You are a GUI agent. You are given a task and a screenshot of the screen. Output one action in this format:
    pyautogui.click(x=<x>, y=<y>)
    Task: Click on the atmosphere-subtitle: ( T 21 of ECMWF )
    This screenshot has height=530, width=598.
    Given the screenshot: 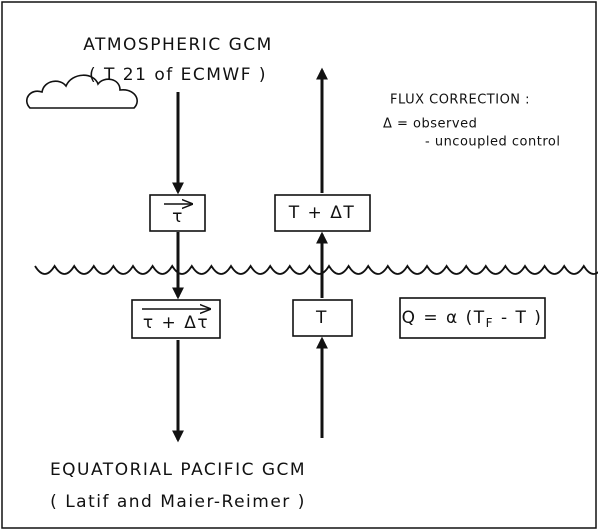 What is the action you would take?
    pyautogui.click(x=178, y=75)
    